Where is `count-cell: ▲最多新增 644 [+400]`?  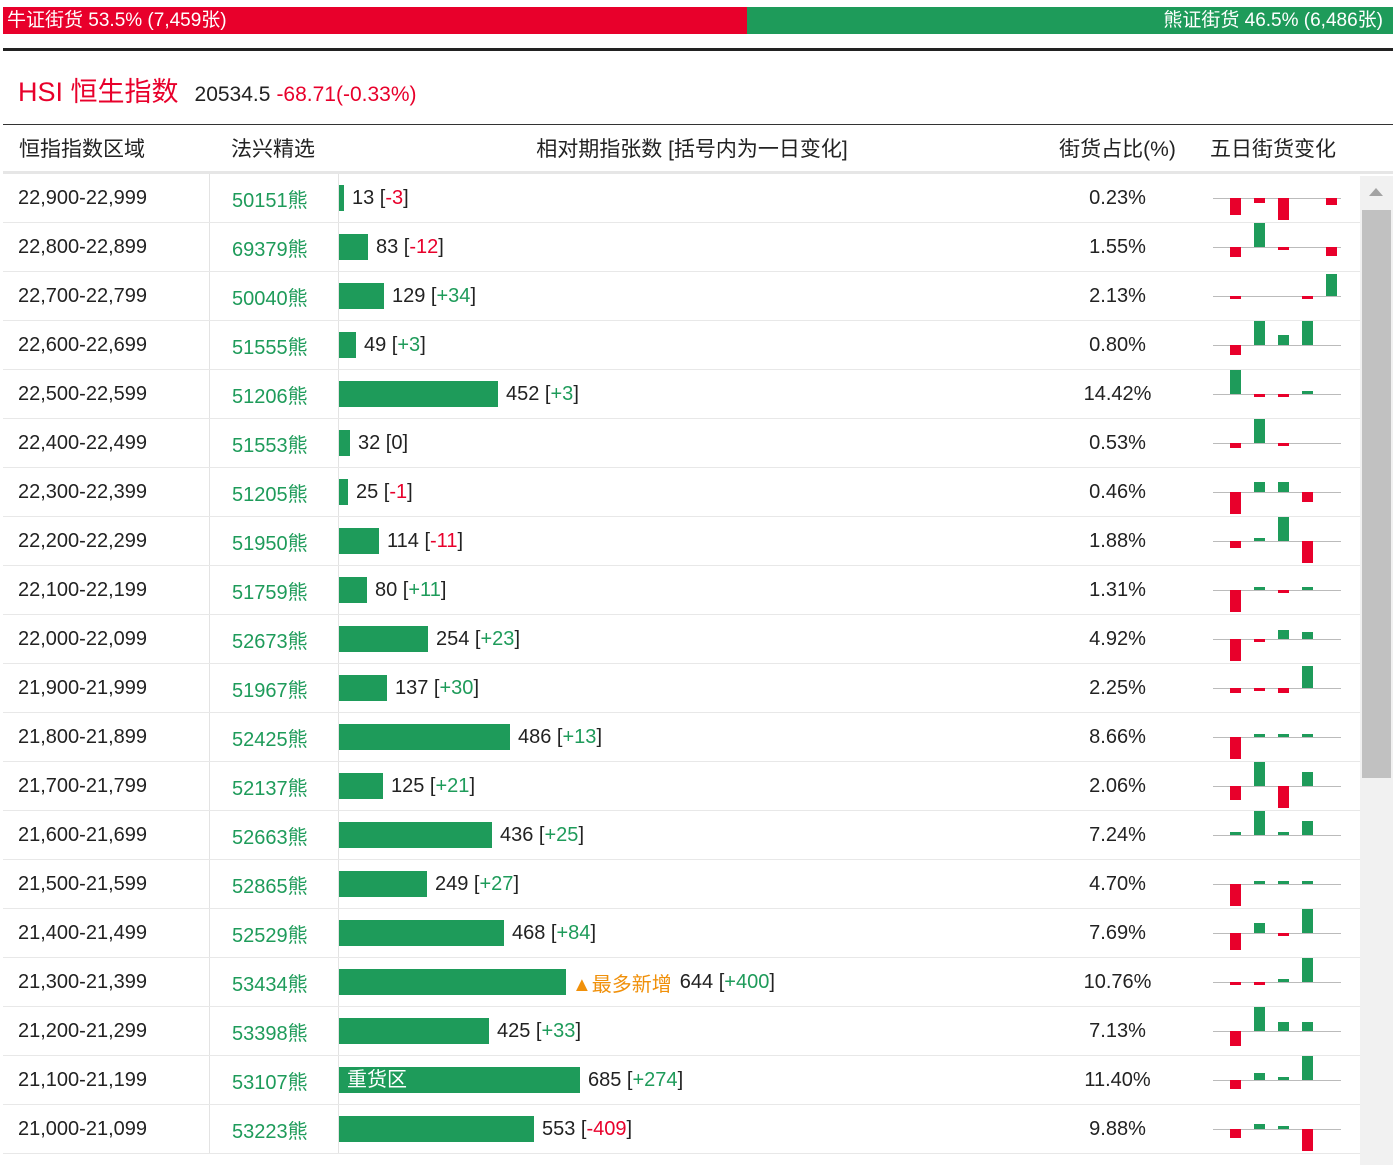 count-cell: ▲最多新增 644 [+400] is located at coordinates (692, 982).